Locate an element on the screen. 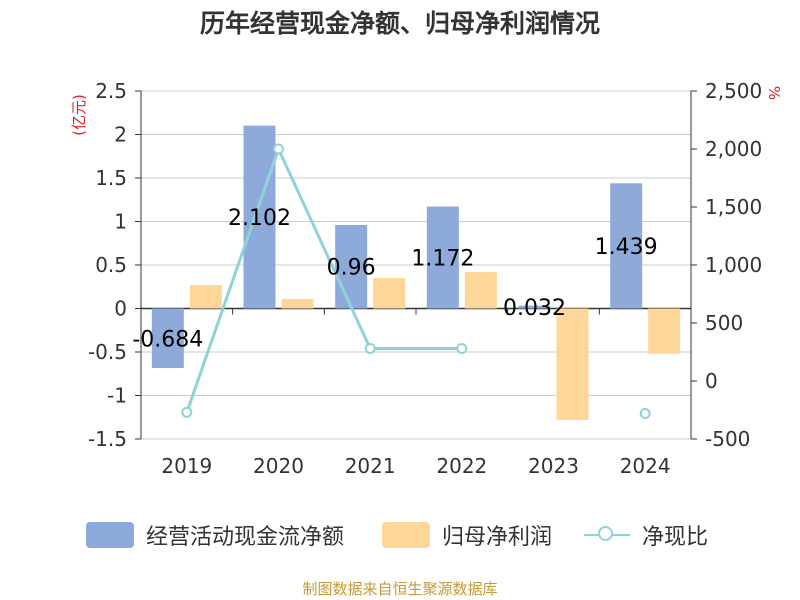  data-label-cashflow: 1.172 is located at coordinates (442, 259).